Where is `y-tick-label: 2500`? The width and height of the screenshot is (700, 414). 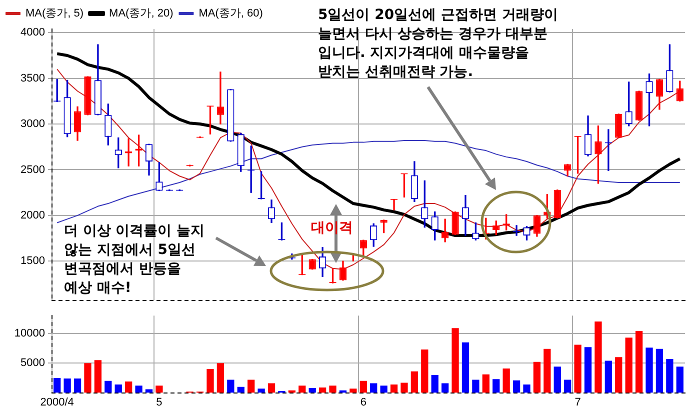
y-tick-label: 2500 is located at coordinates (32, 170).